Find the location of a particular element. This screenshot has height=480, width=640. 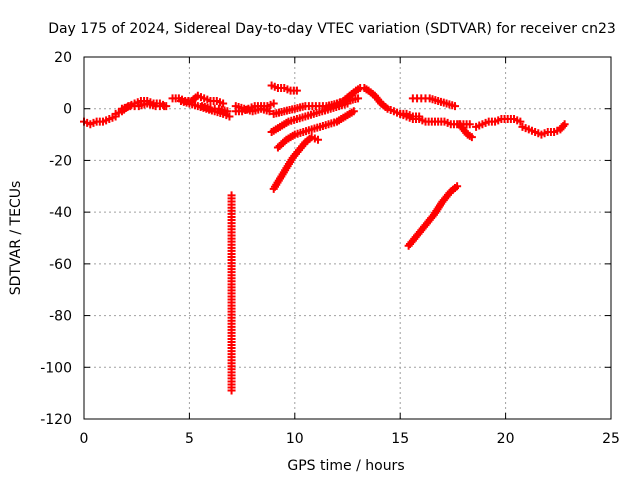

y-tick-label: -120 is located at coordinates (56, 420).